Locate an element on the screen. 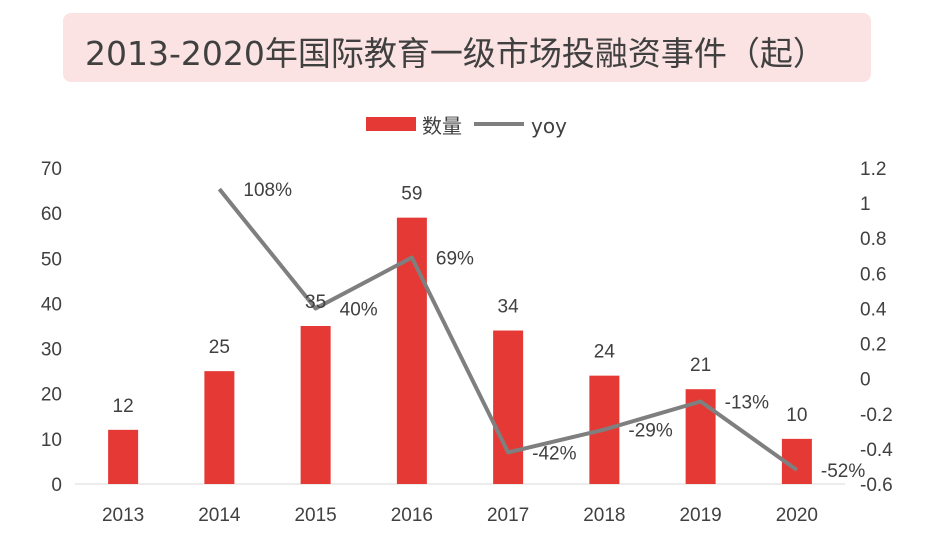 This screenshot has width=952, height=542. title-box: 2013-2020年国际教育一级市场投融资事件（起） is located at coordinates (467, 47).